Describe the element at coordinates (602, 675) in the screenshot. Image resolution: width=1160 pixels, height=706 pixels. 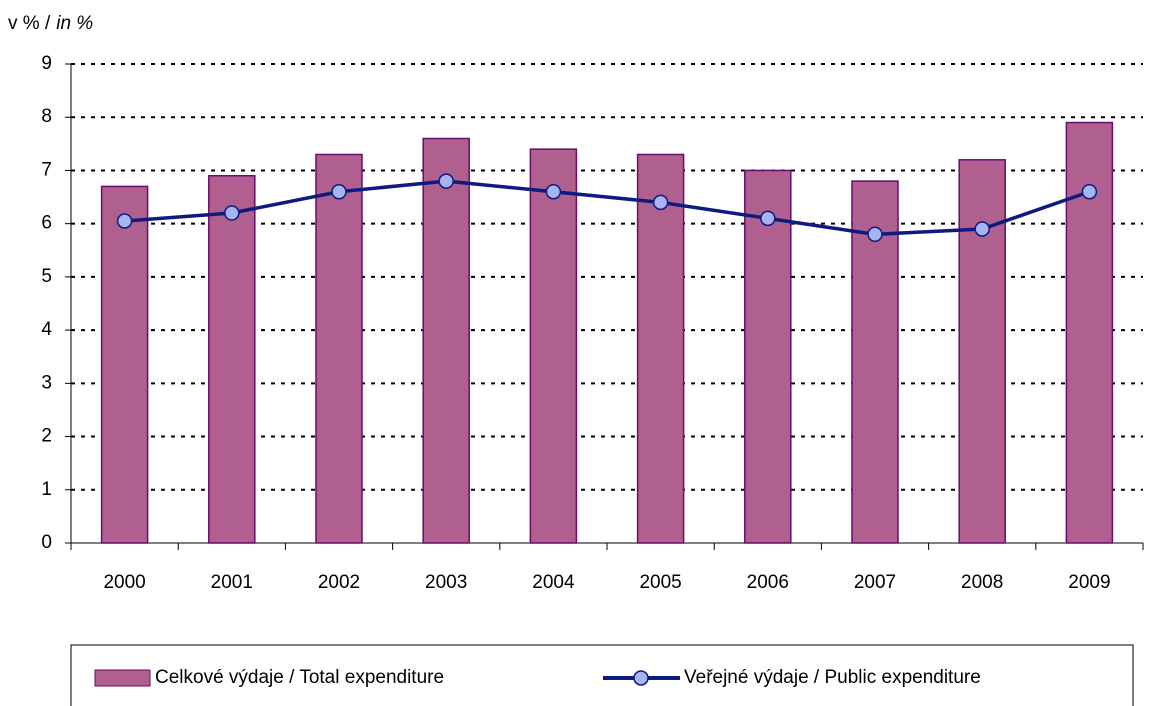
I see `legend-box` at that location.